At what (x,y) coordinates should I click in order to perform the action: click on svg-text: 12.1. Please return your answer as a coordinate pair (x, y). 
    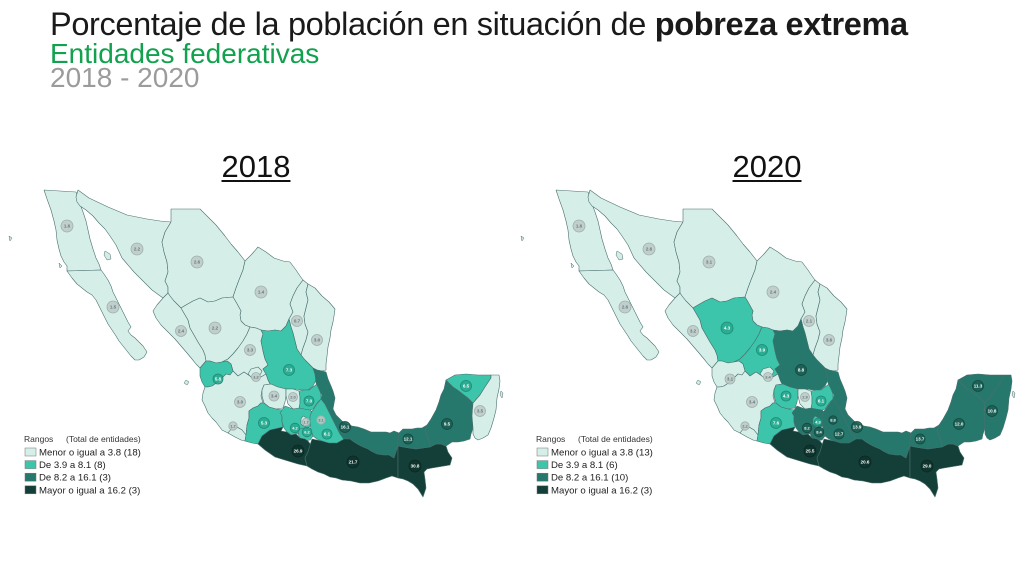
    Looking at the image, I should click on (408, 439).